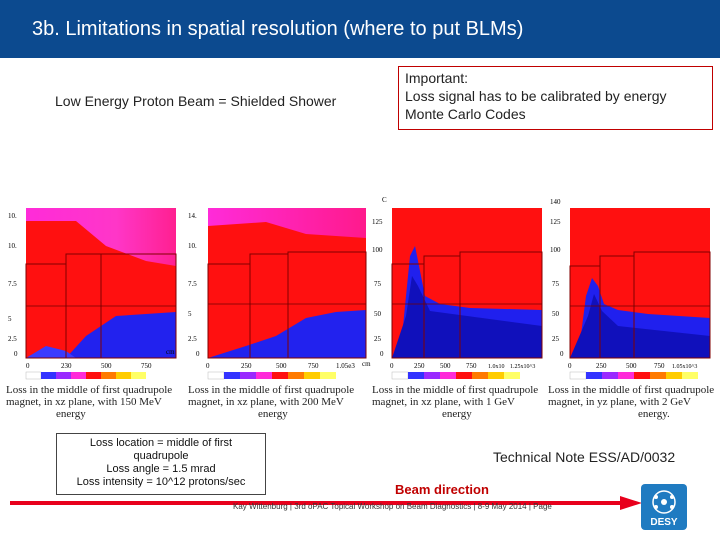 The width and height of the screenshot is (720, 540). I want to click on loss-line: Loss angle = 1.5 mrad, so click(161, 469).